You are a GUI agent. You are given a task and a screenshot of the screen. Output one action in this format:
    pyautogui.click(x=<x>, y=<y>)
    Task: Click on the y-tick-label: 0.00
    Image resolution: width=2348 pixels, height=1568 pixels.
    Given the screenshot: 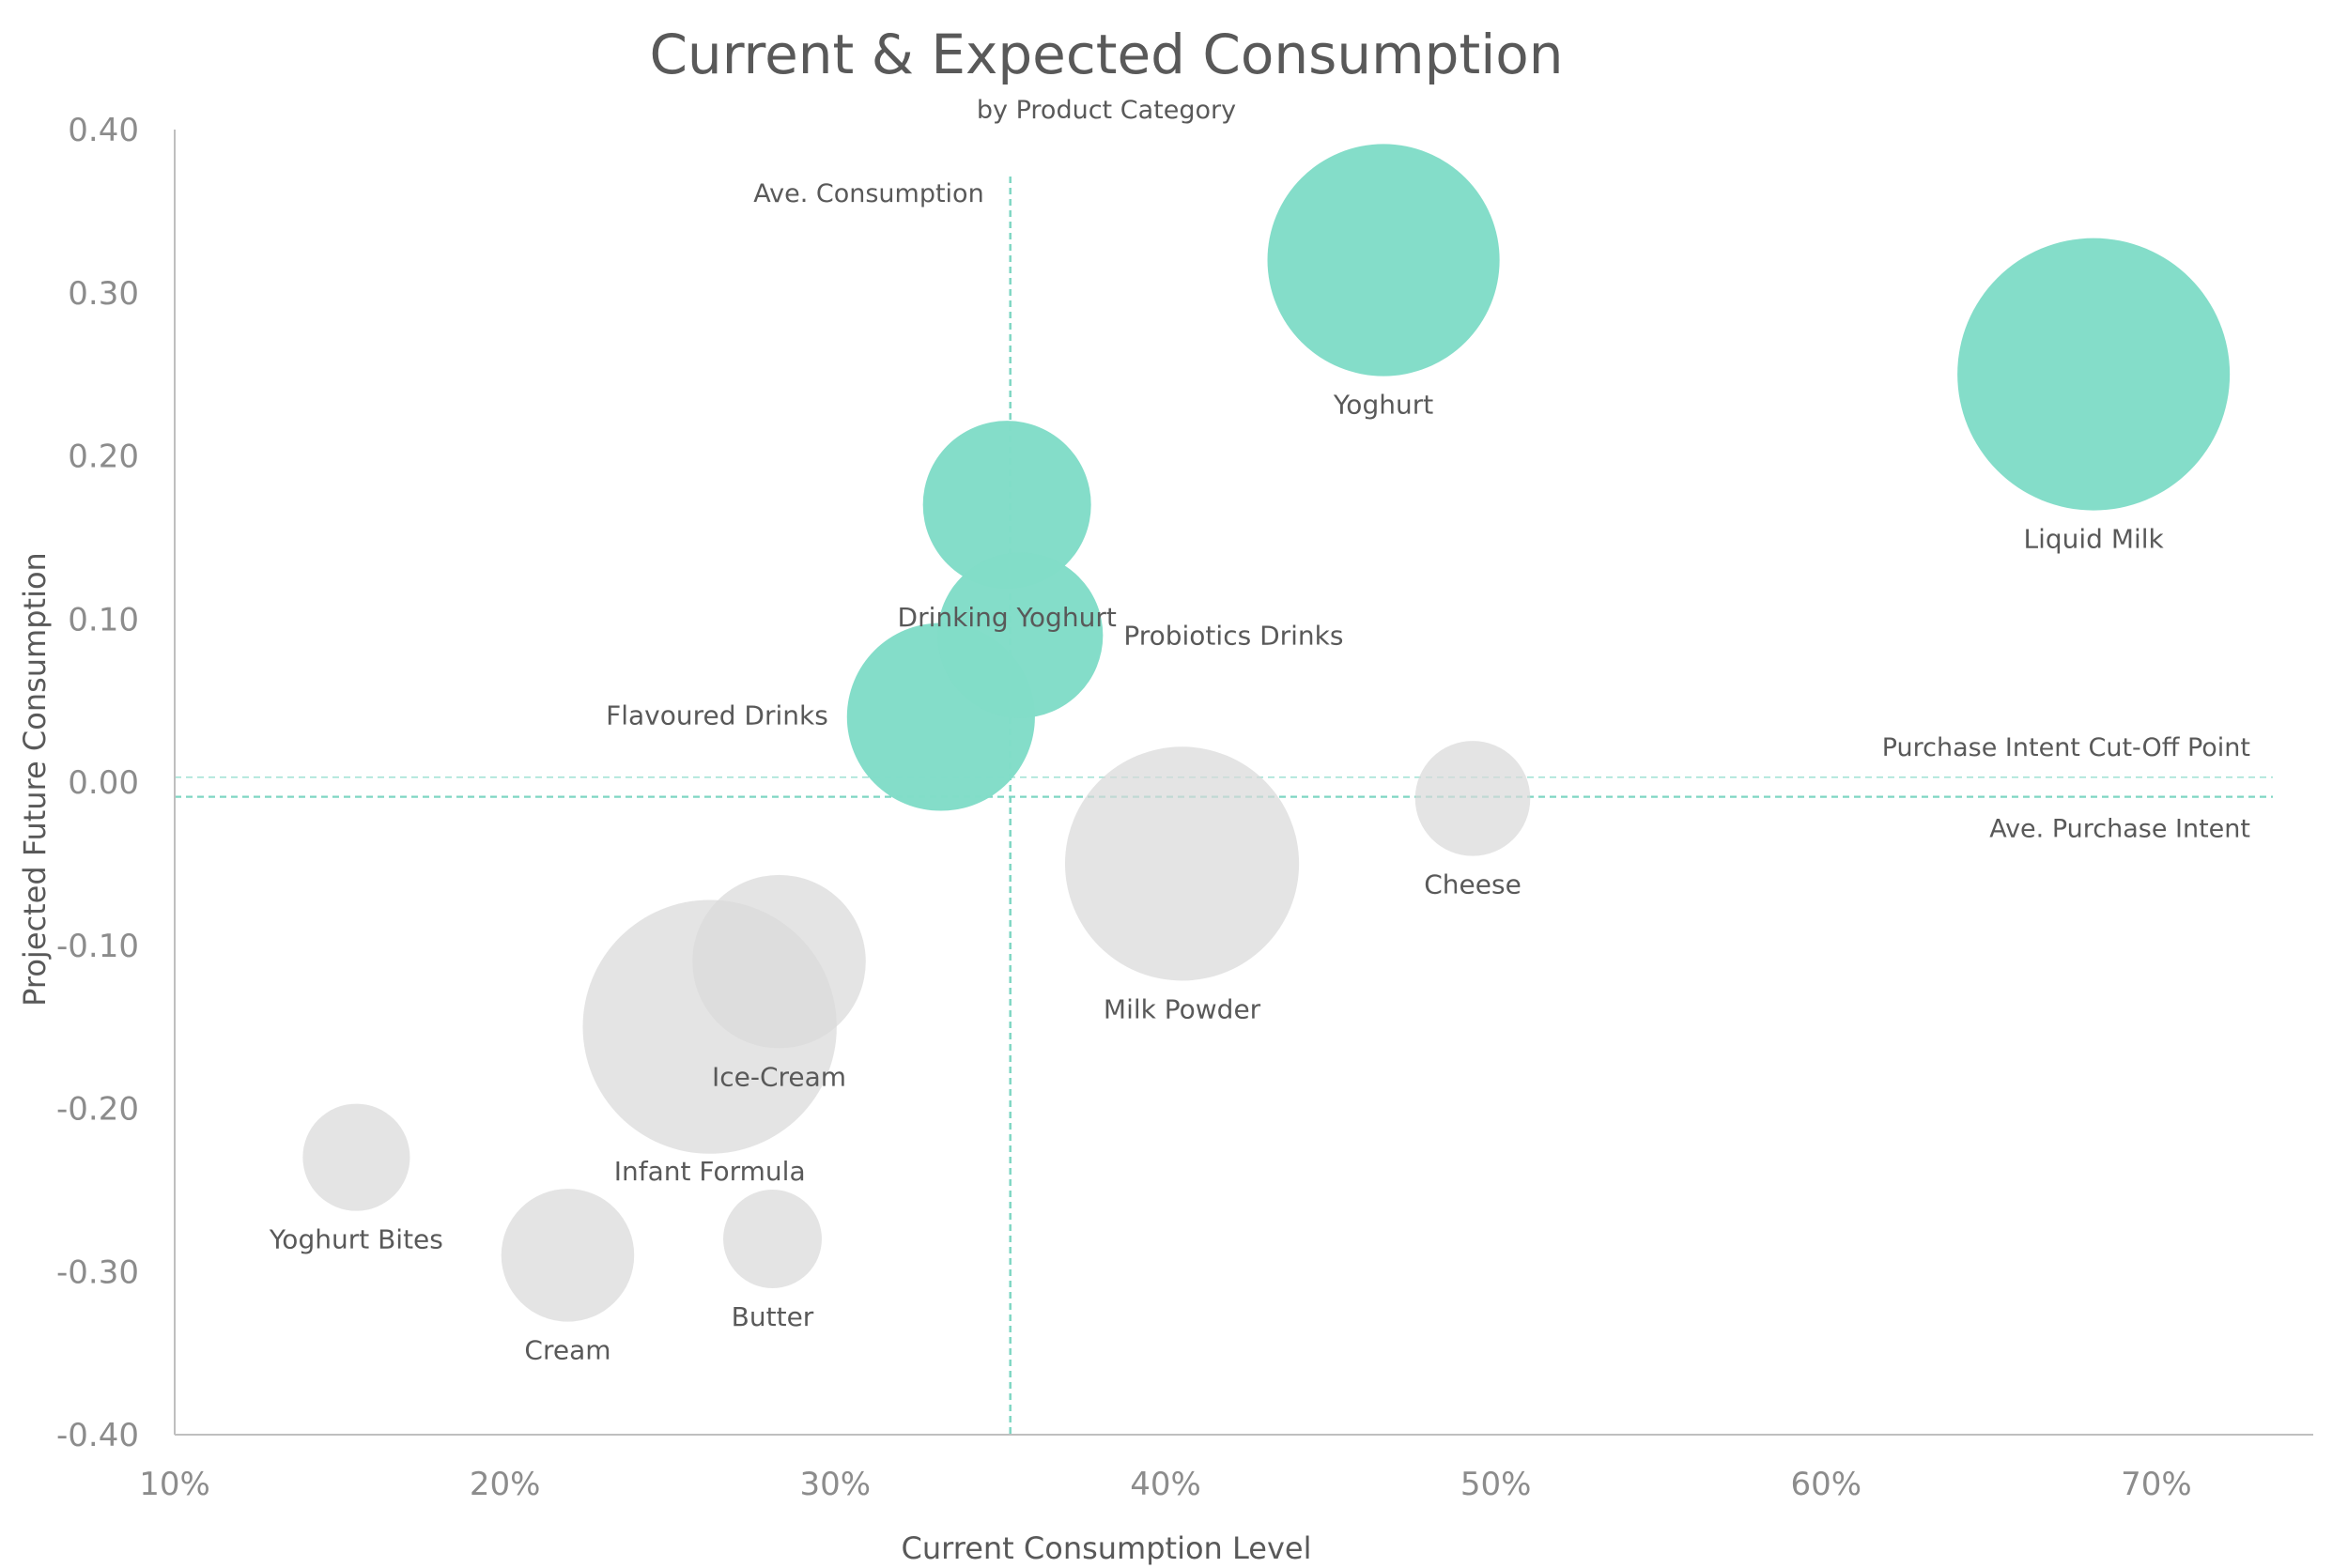 What is the action you would take?
    pyautogui.click(x=104, y=783)
    